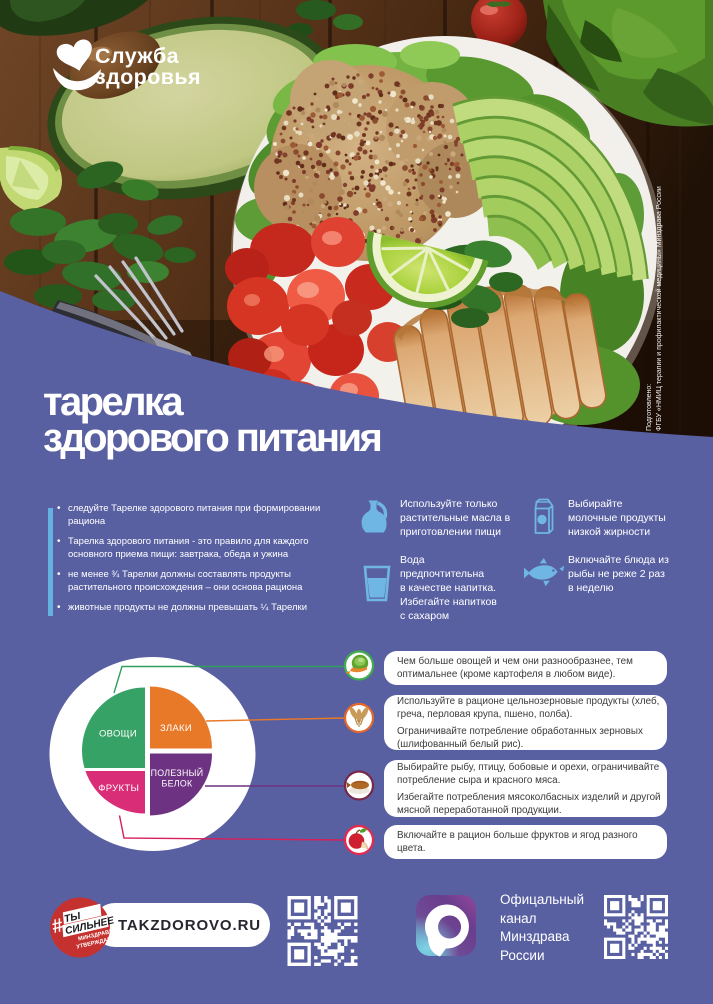 Image resolution: width=713 pixels, height=1004 pixels. I want to click on svg-text: ОВОЩИ, so click(118, 733).